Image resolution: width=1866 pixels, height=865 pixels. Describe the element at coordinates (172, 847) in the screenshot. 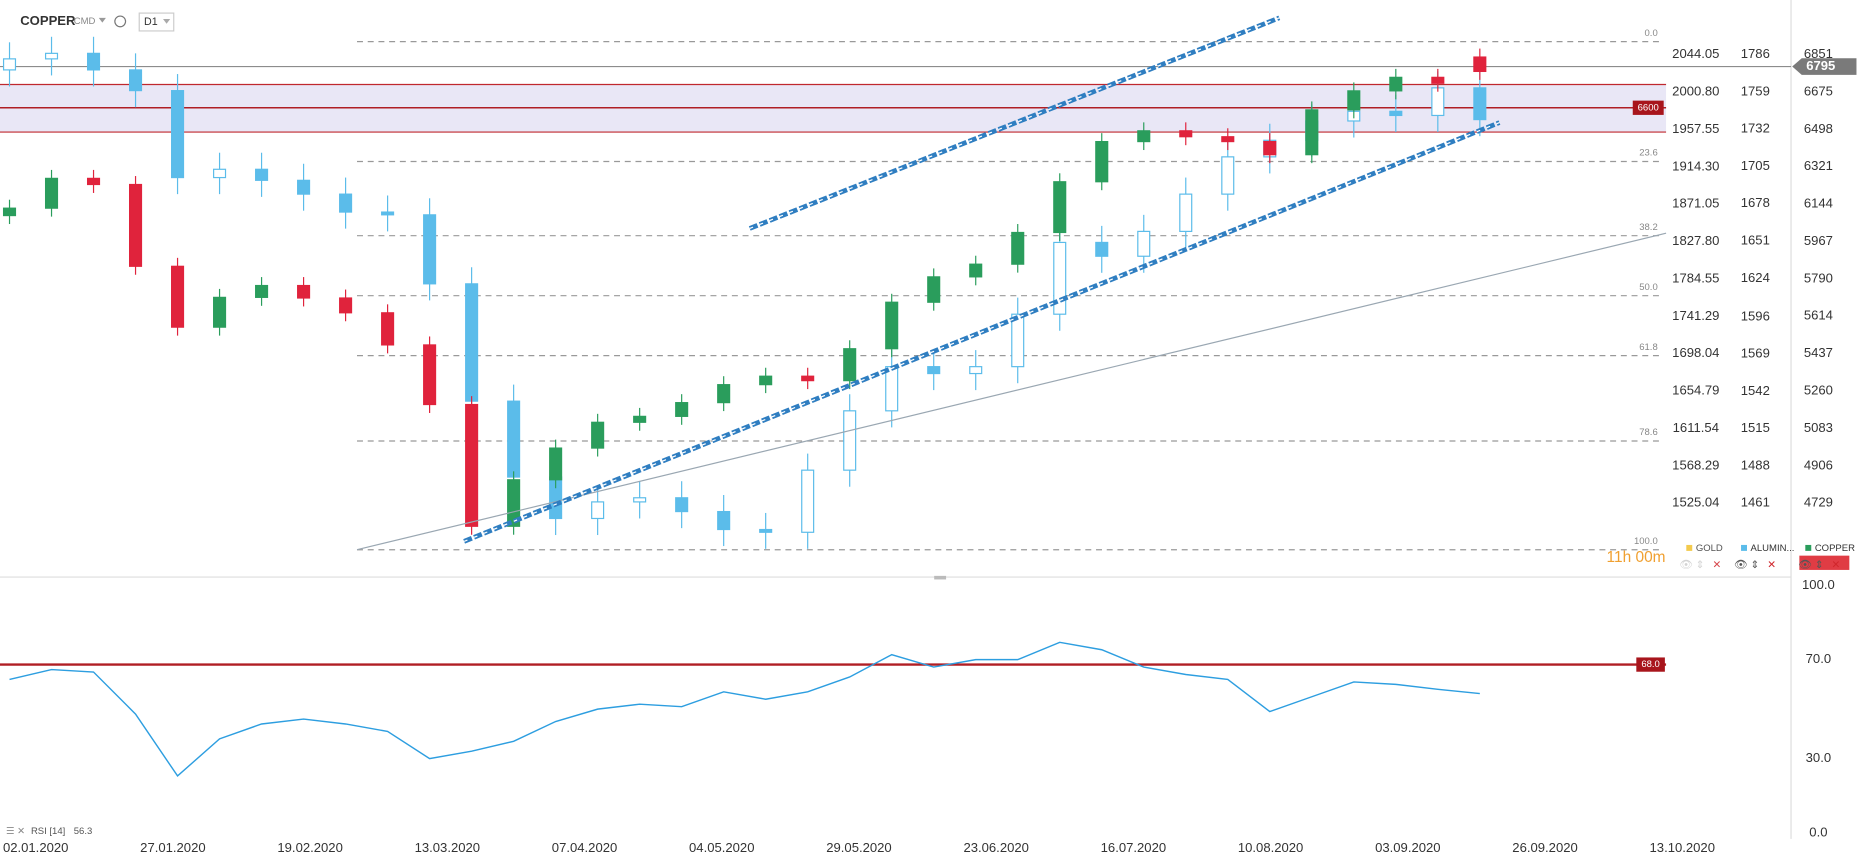

I see `x-tick-label: 27.01.2020` at that location.